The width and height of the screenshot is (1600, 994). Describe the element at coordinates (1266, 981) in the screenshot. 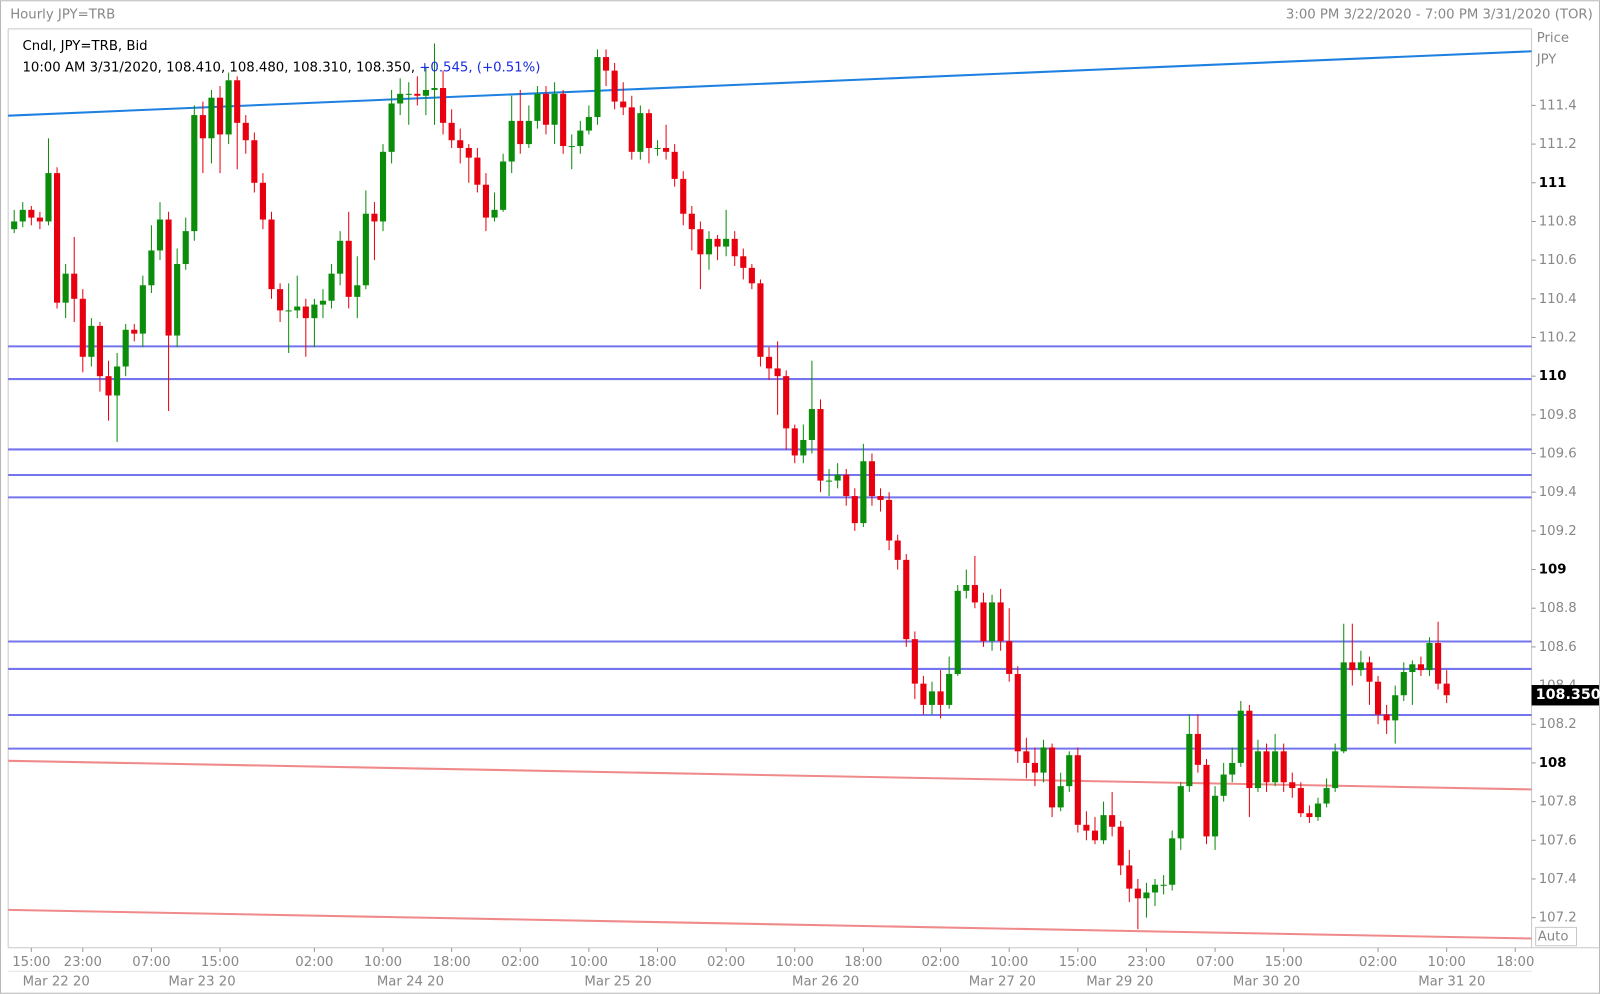

I see `date-label: Mar 30 20` at that location.